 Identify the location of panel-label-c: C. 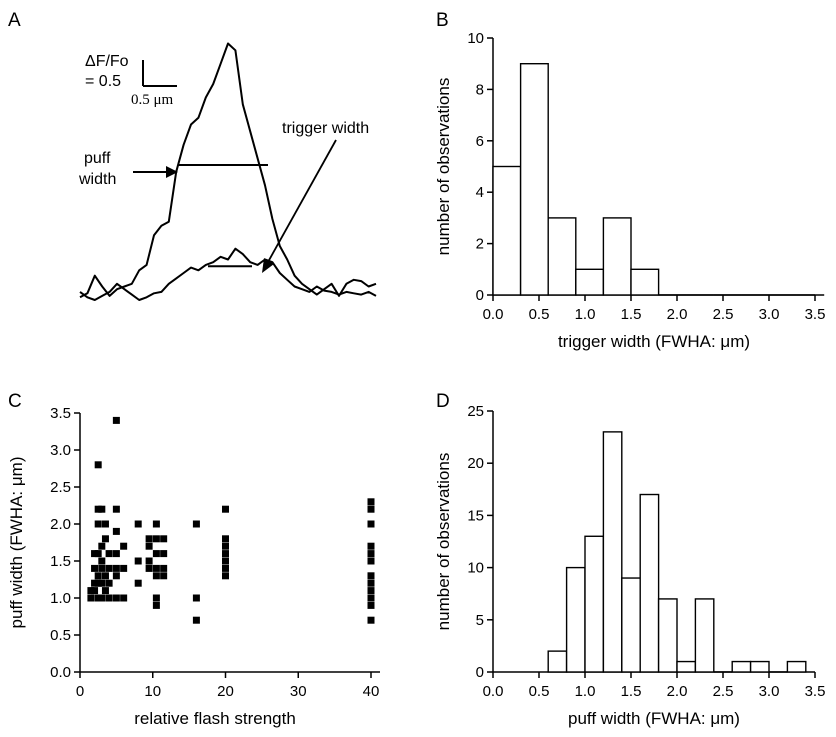
(15, 401).